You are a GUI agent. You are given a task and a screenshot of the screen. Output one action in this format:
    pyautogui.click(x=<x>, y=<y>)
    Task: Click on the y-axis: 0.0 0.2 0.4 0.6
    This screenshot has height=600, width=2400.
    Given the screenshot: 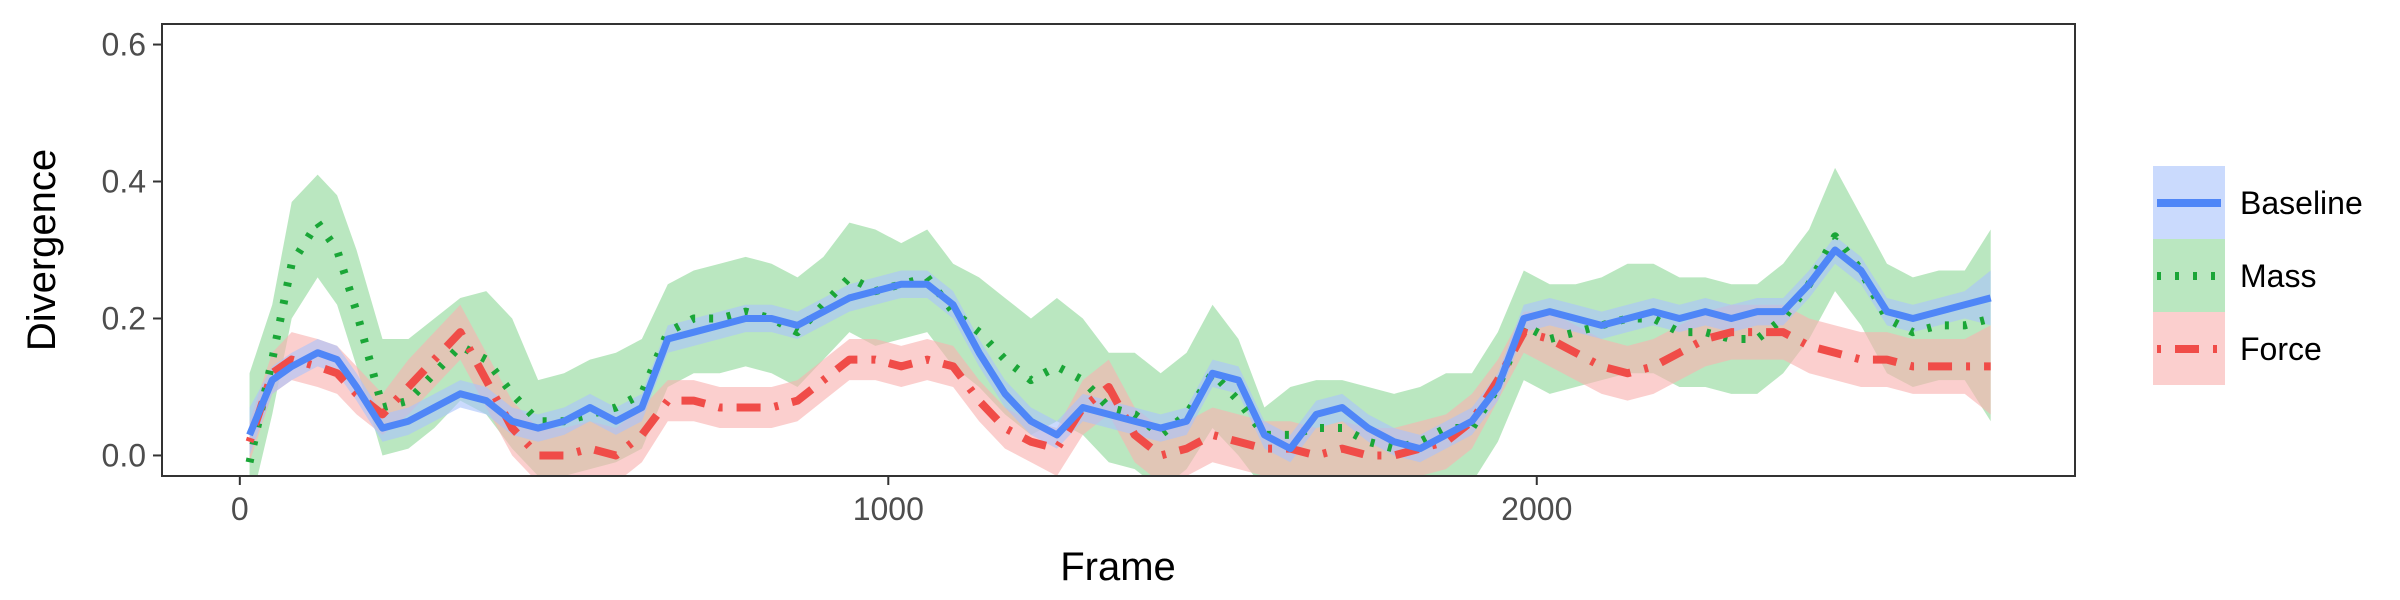 What is the action you would take?
    pyautogui.click(x=132, y=250)
    